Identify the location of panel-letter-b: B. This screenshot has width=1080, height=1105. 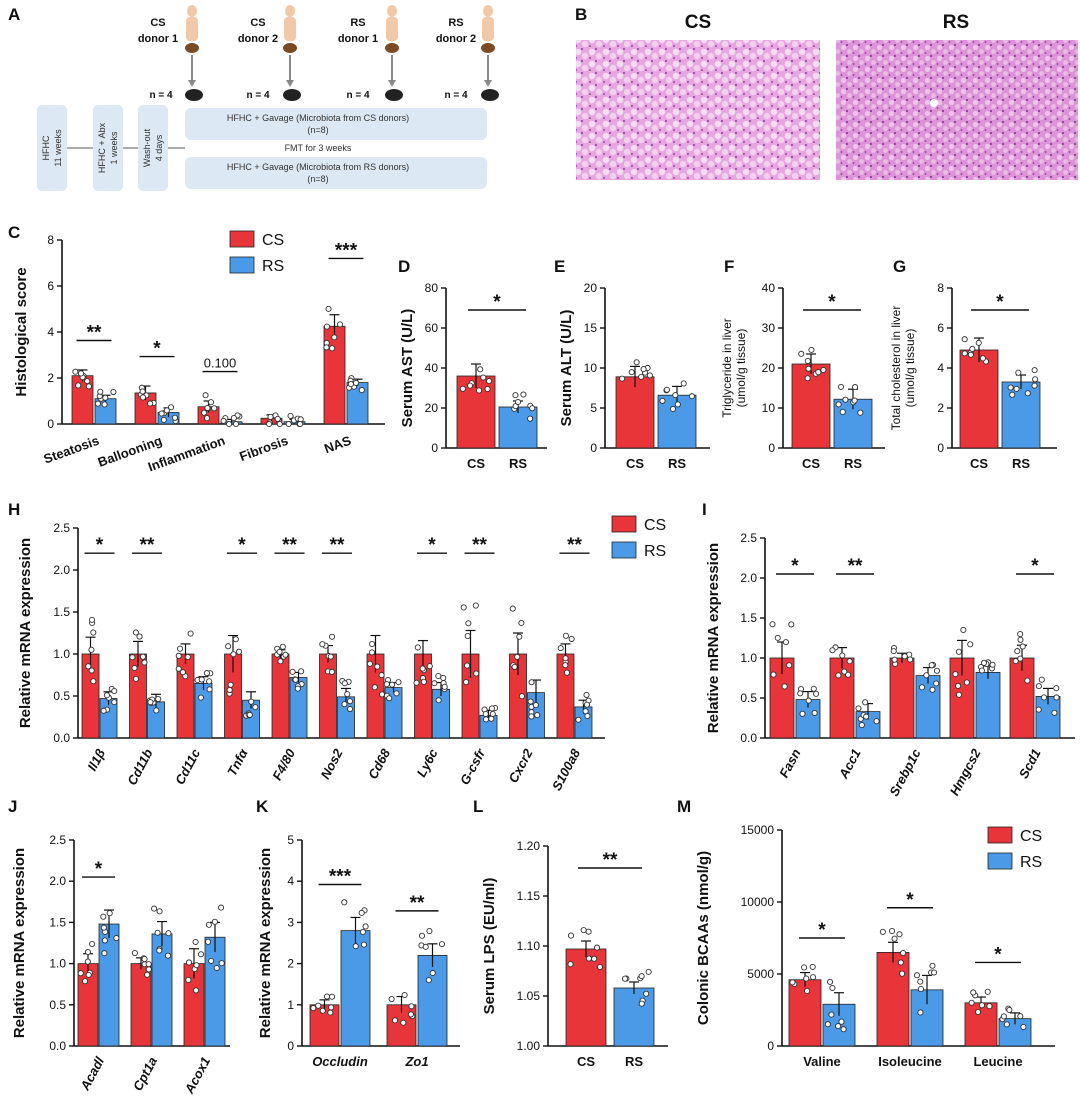
(581, 14).